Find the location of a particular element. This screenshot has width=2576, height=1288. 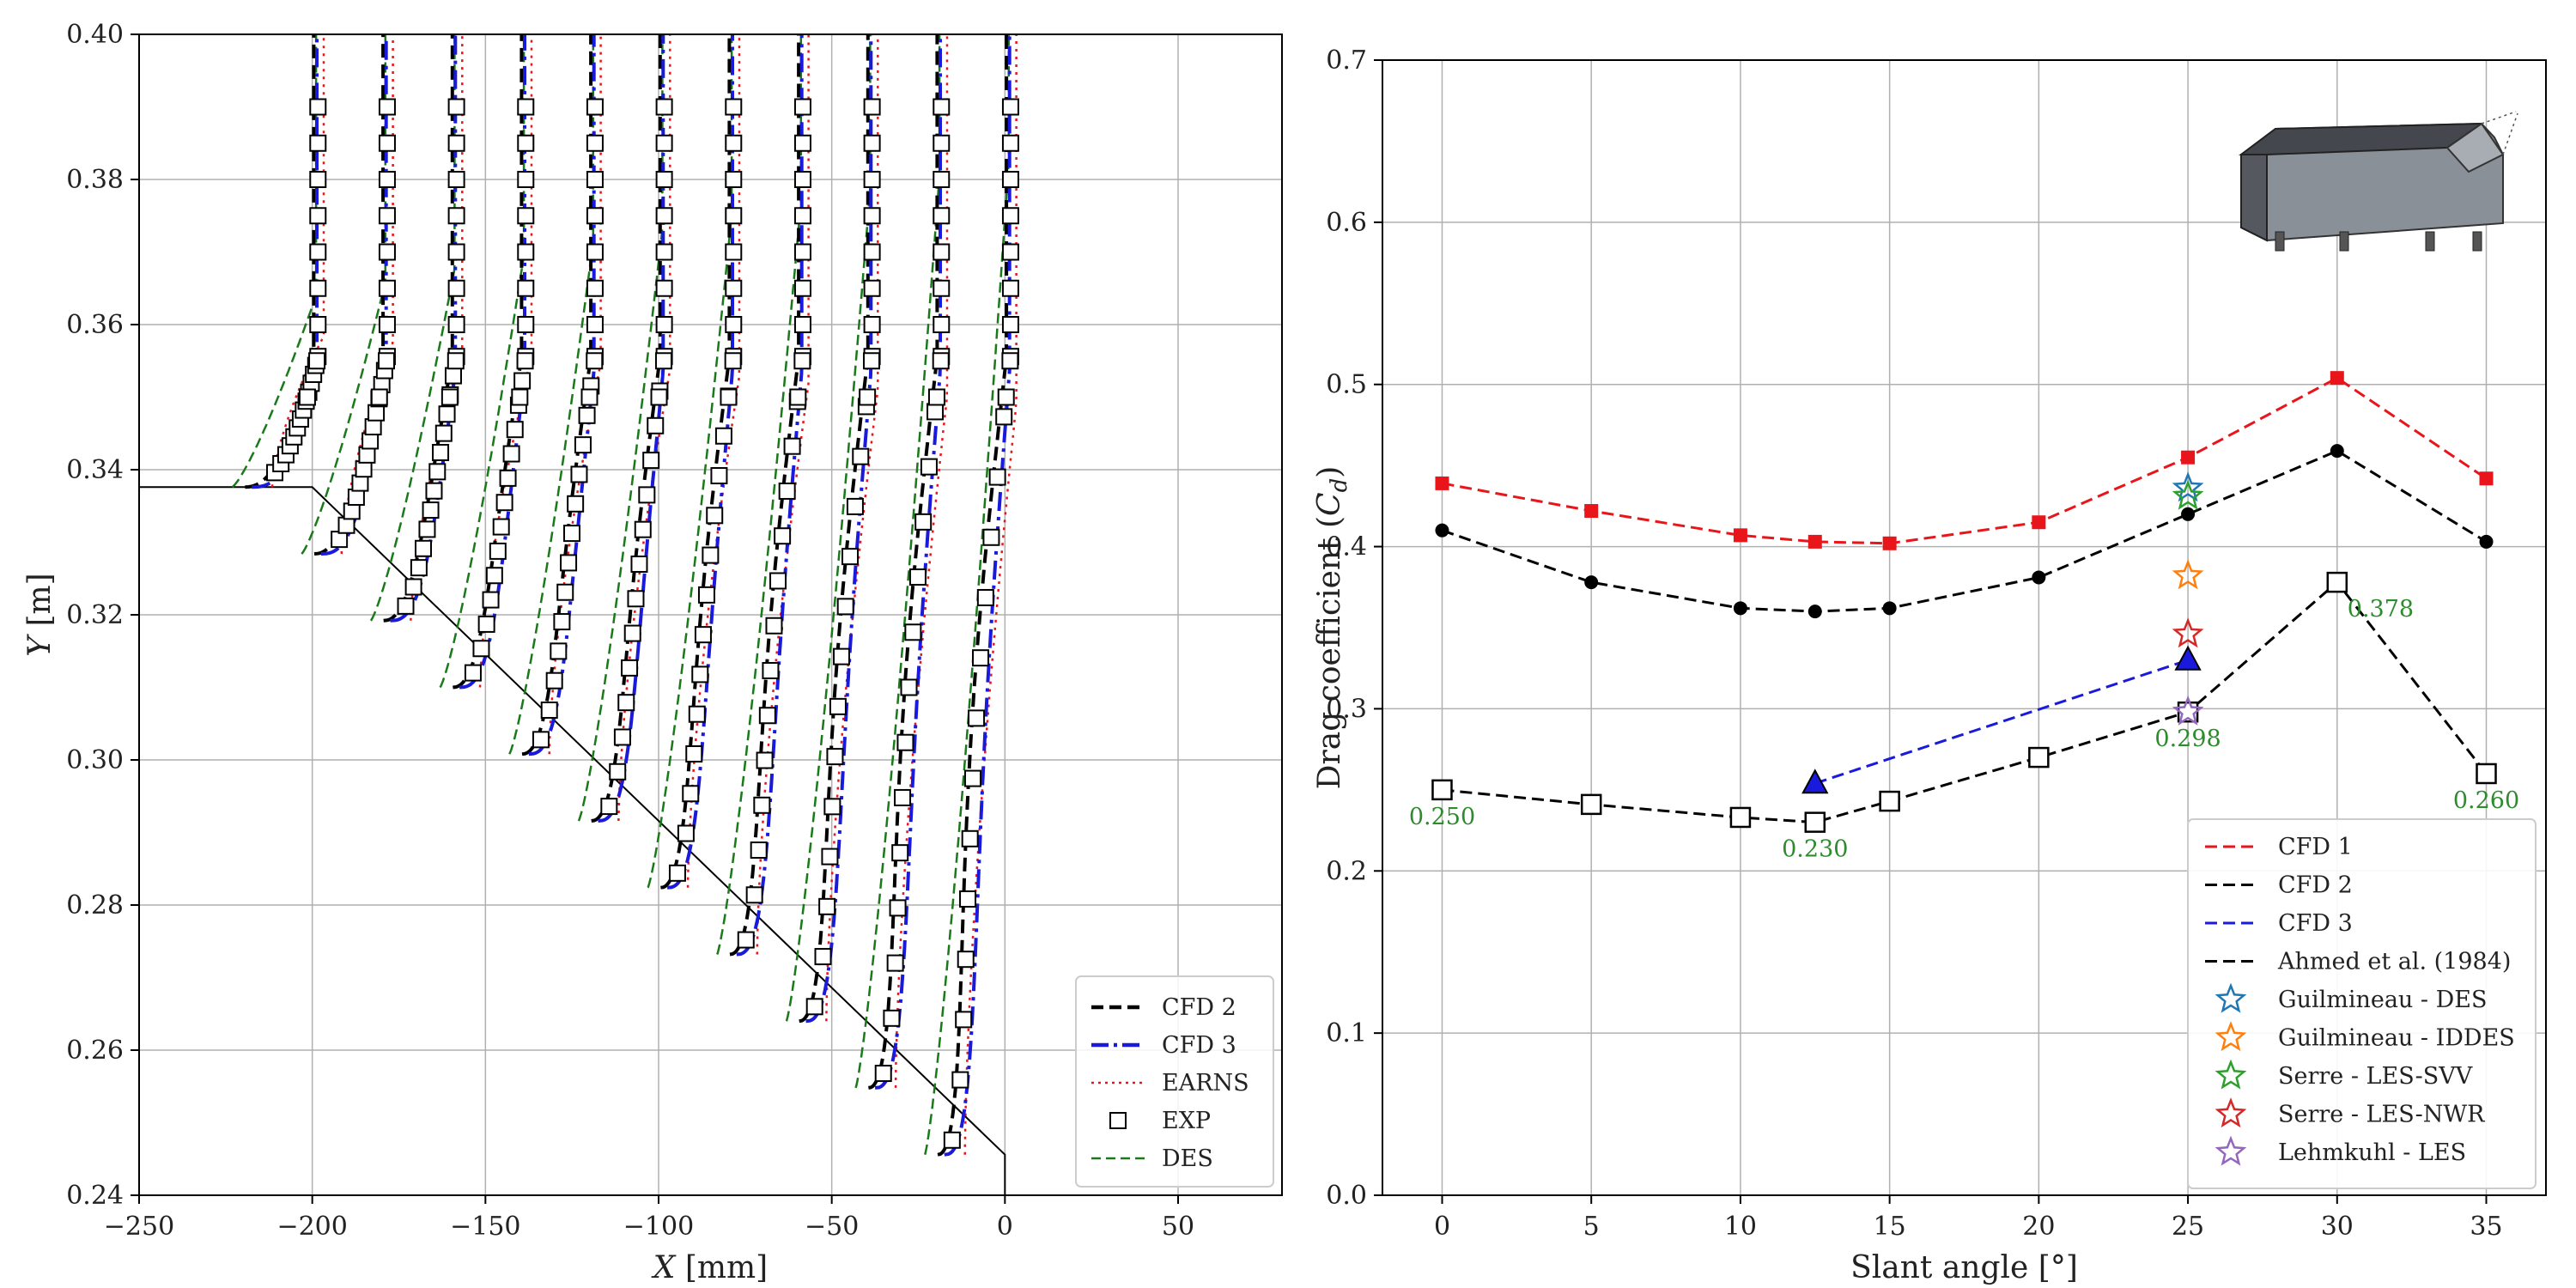

car-front-face is located at coordinates (2254, 198).